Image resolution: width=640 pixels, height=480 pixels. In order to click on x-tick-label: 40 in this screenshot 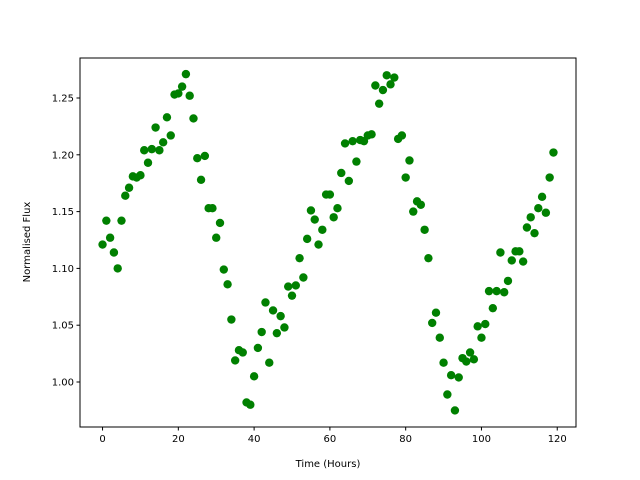, I will do `click(254, 439)`.